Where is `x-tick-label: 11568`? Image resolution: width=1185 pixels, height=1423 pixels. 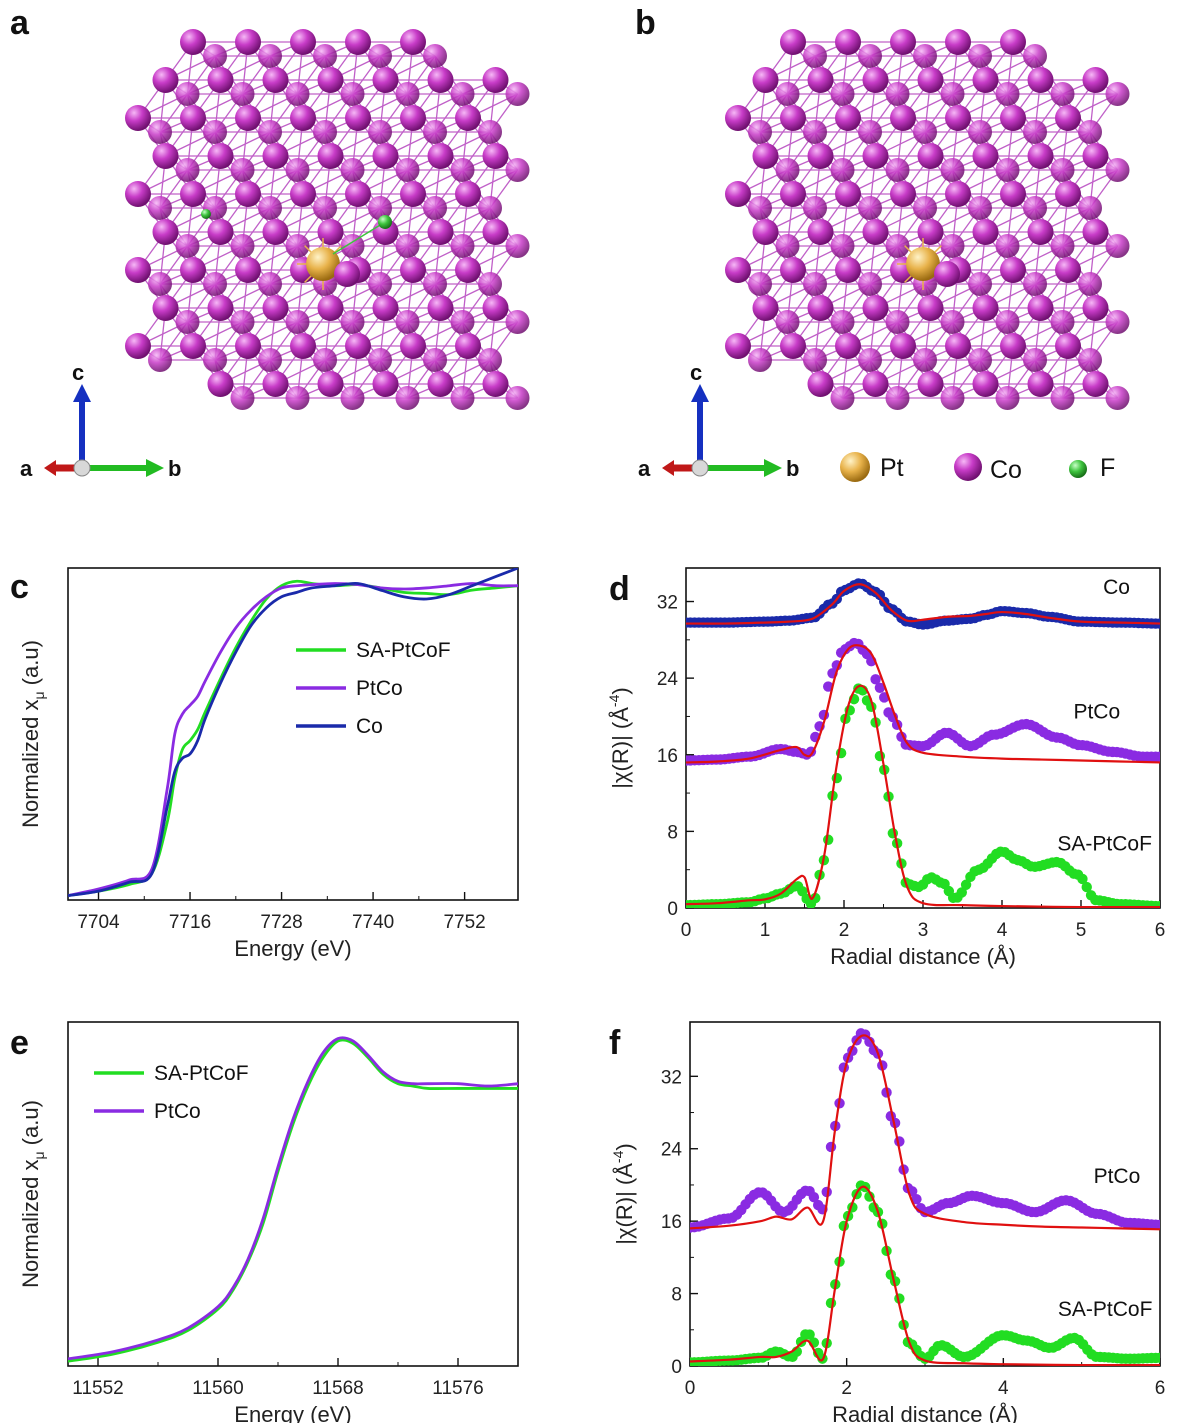 x-tick-label: 11568 is located at coordinates (337, 1388).